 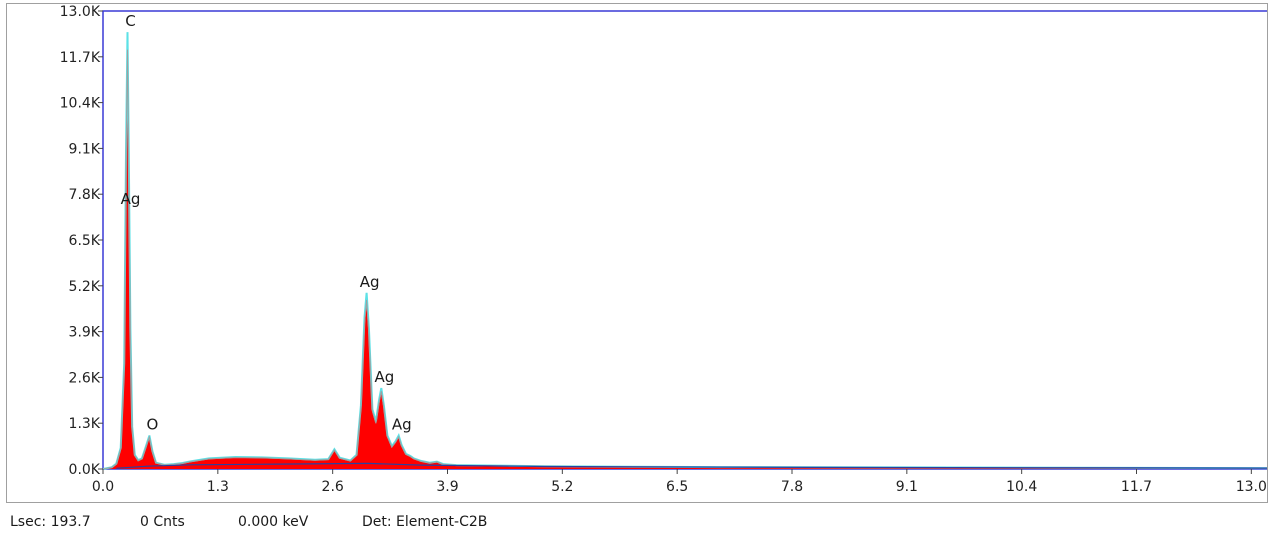 I want to click on y-tick-label: 11.7K, so click(x=80, y=58).